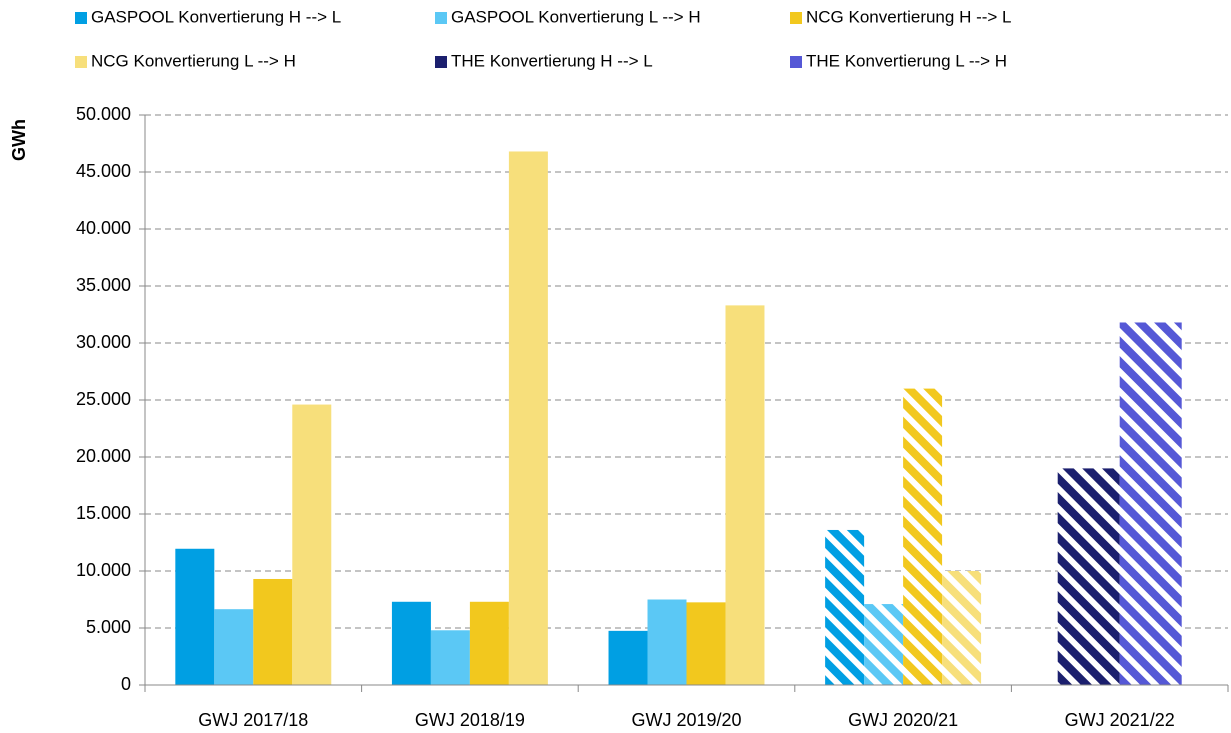  Describe the element at coordinates (686, 720) in the screenshot. I see `x-tick-label: GWJ 2019/20` at that location.